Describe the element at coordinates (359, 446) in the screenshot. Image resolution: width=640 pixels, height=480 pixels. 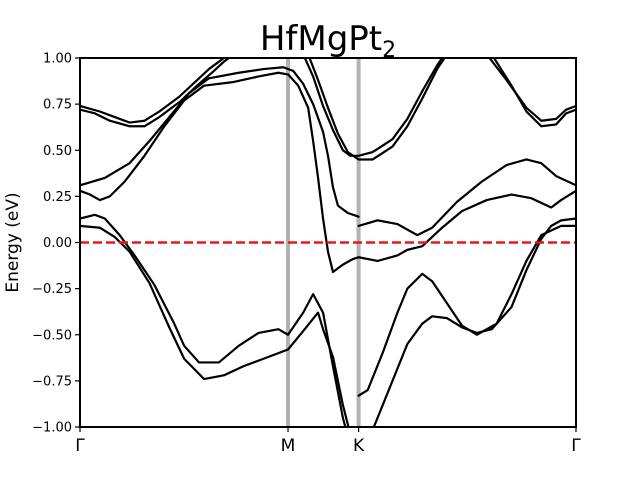
I see `x-tick-label: K` at that location.